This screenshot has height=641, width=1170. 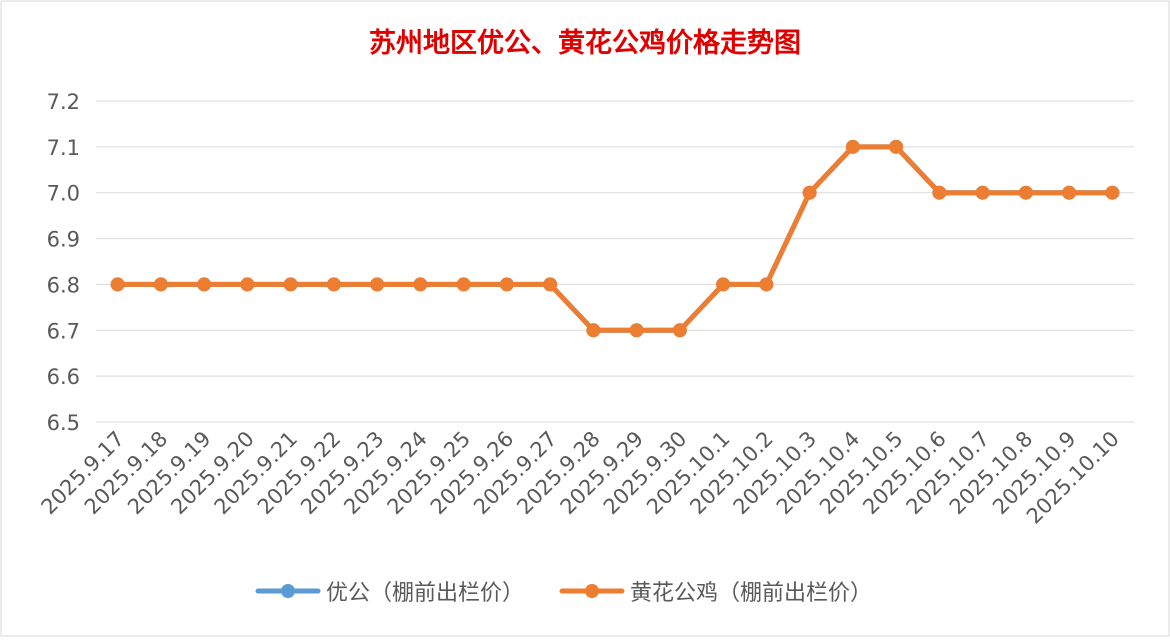 I want to click on y-tick-label-3: 6.9, so click(x=63, y=240).